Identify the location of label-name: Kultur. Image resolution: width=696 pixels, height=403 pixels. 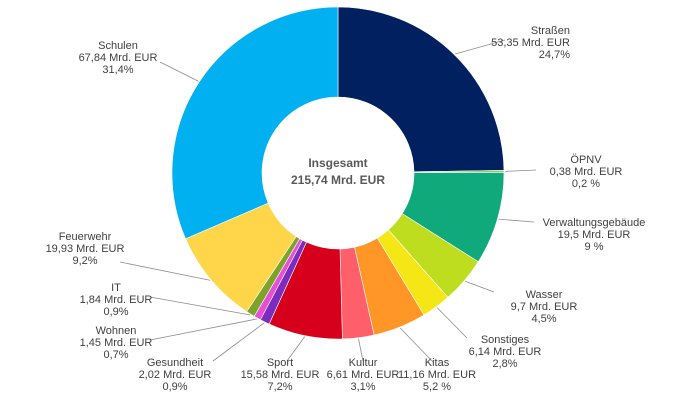
(363, 363).